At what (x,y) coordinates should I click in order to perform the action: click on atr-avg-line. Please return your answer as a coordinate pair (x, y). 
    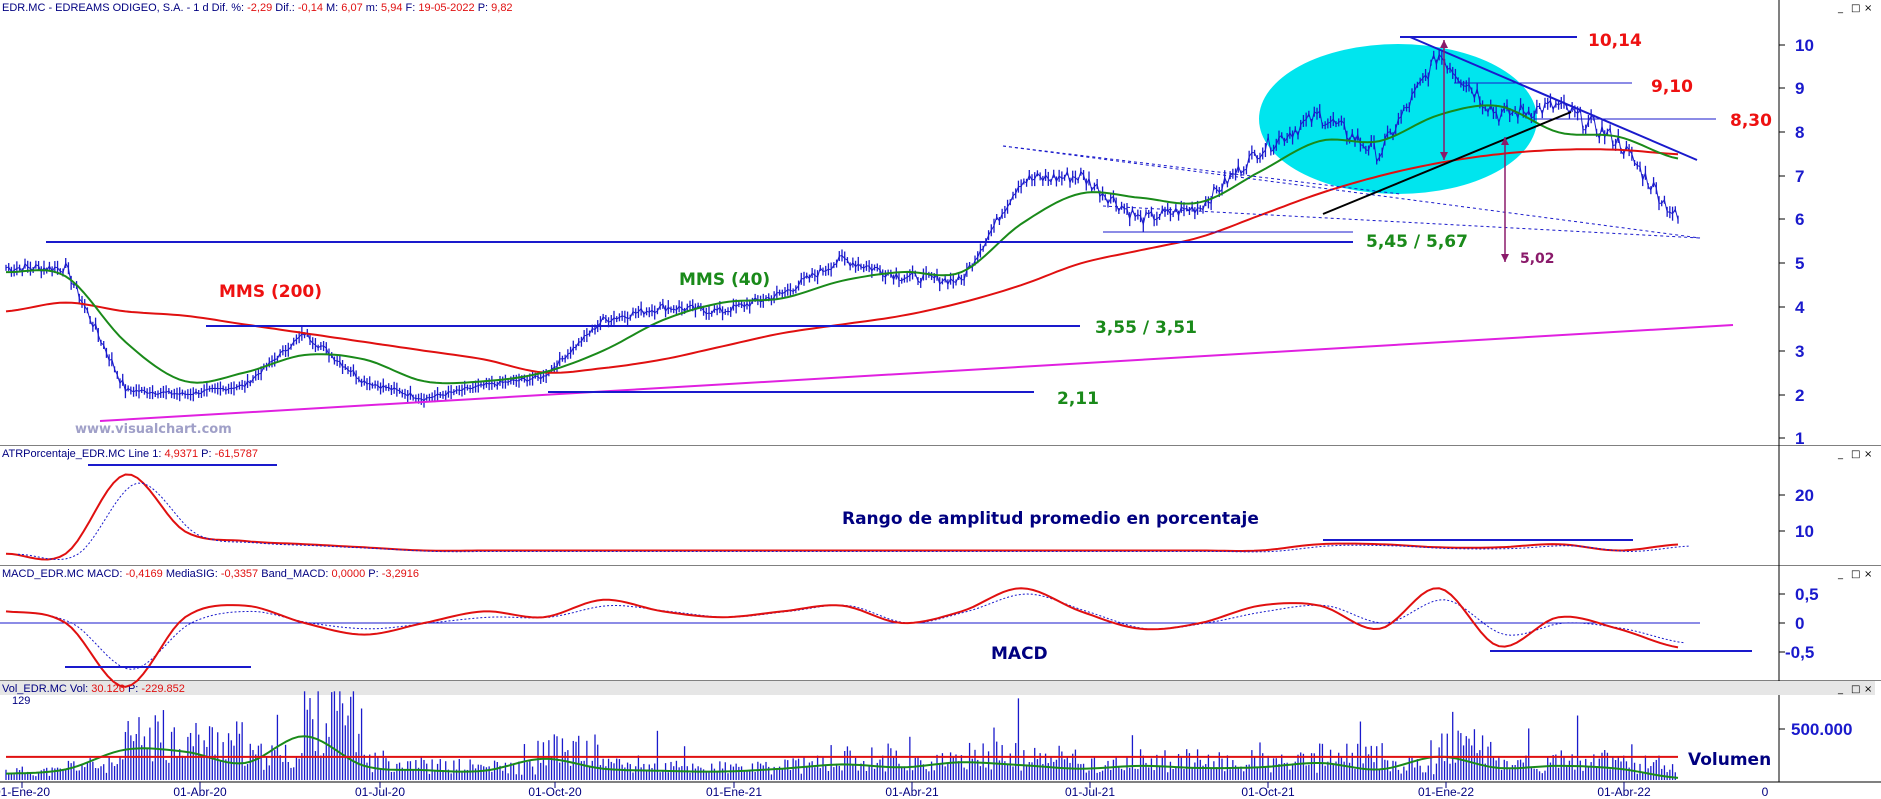
    Looking at the image, I should click on (854, 521).